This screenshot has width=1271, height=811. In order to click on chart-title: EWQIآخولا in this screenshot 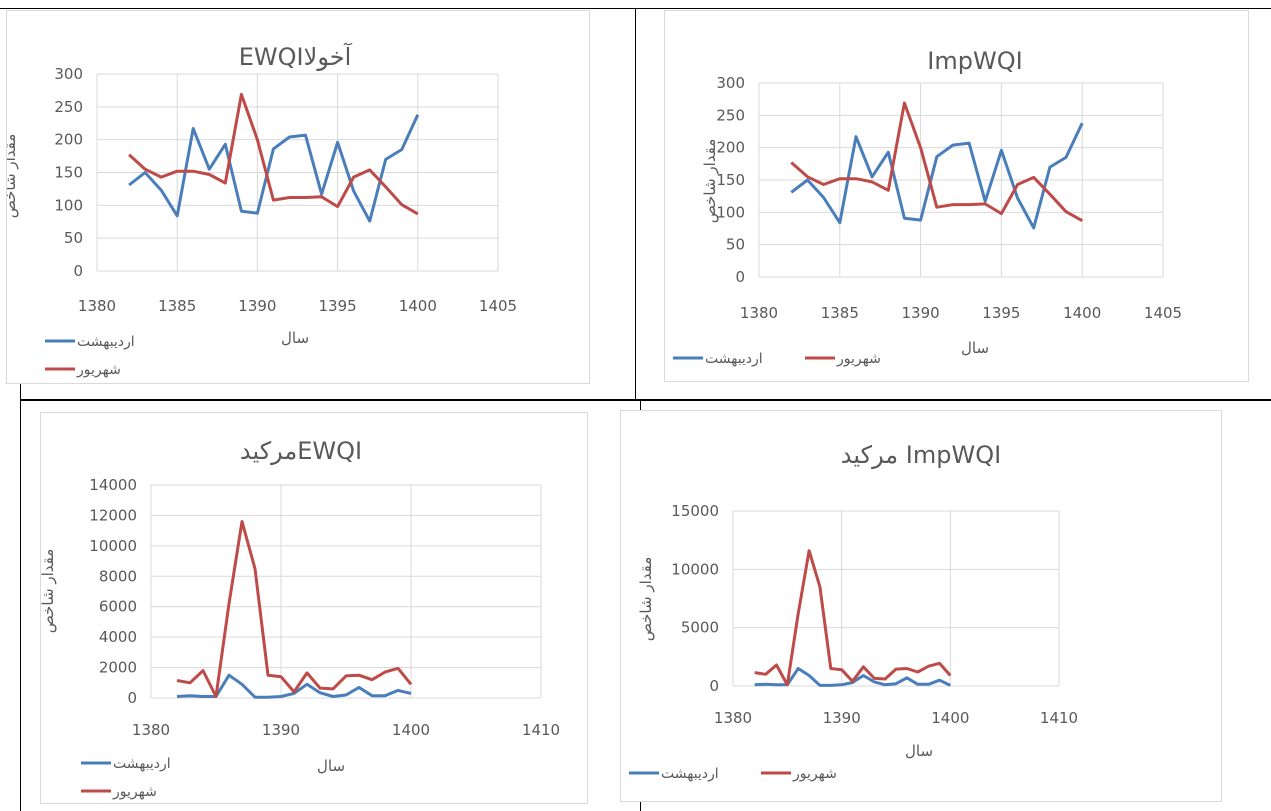, I will do `click(296, 56)`.